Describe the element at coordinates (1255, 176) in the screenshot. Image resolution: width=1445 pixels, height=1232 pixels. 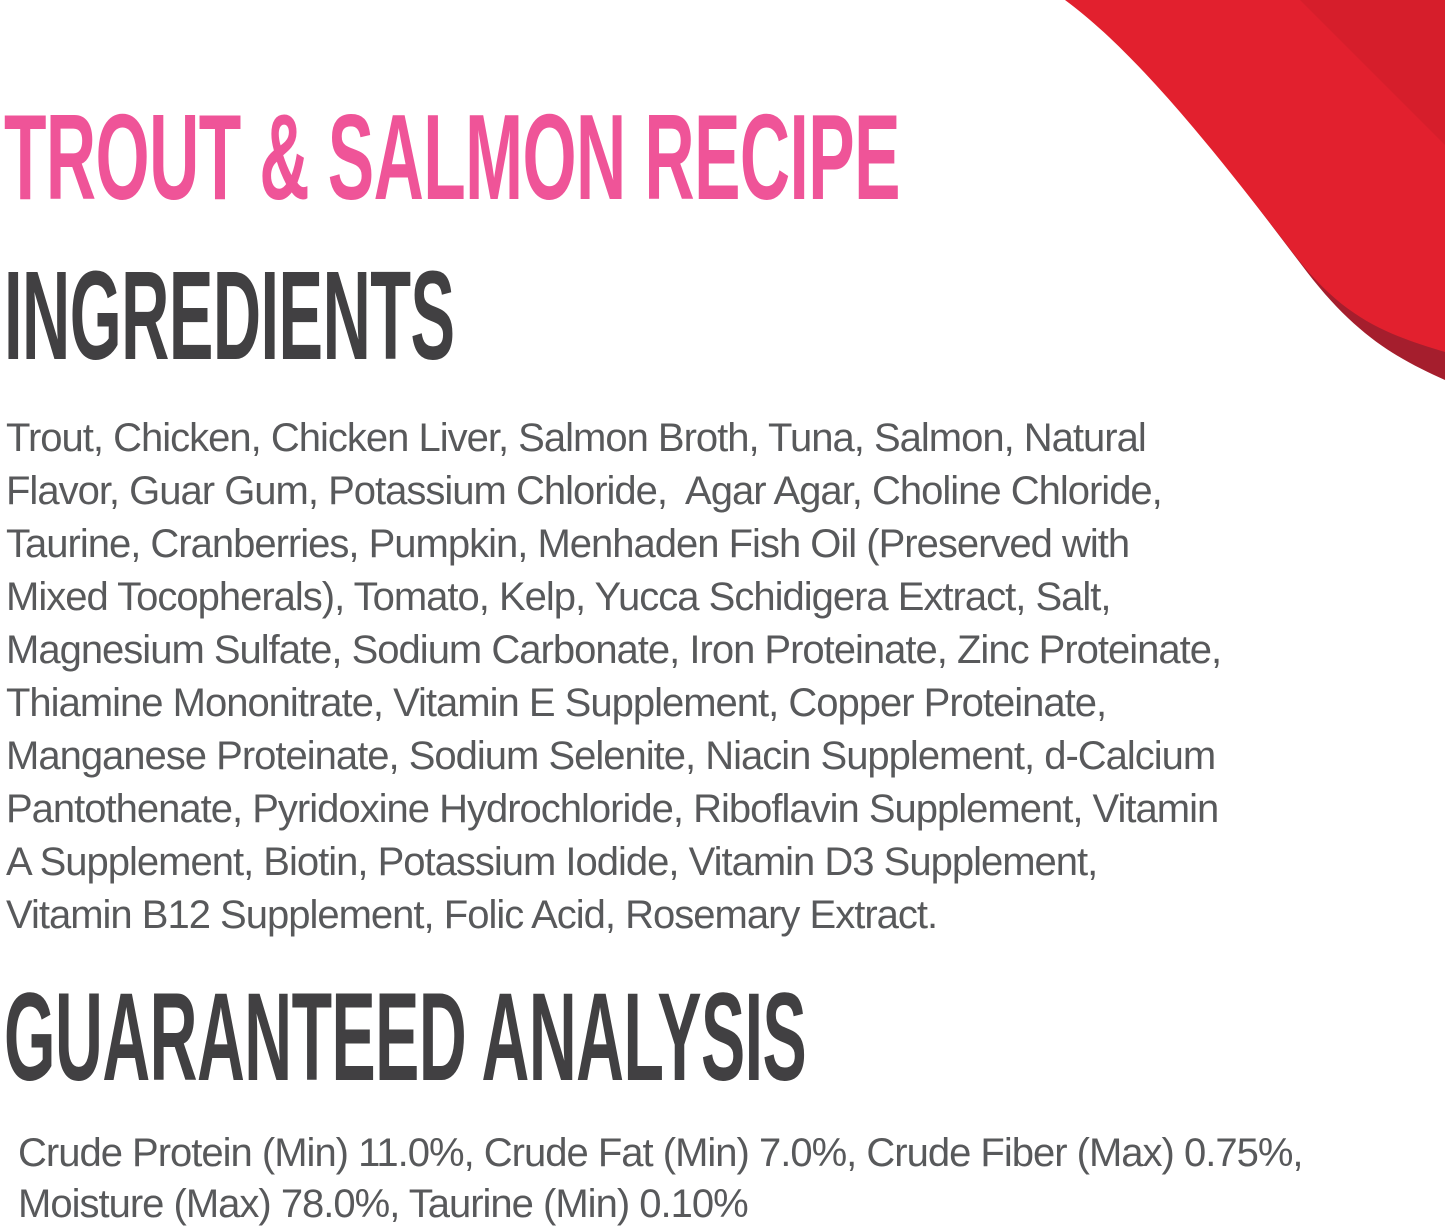
I see `red-wave-bright` at that location.